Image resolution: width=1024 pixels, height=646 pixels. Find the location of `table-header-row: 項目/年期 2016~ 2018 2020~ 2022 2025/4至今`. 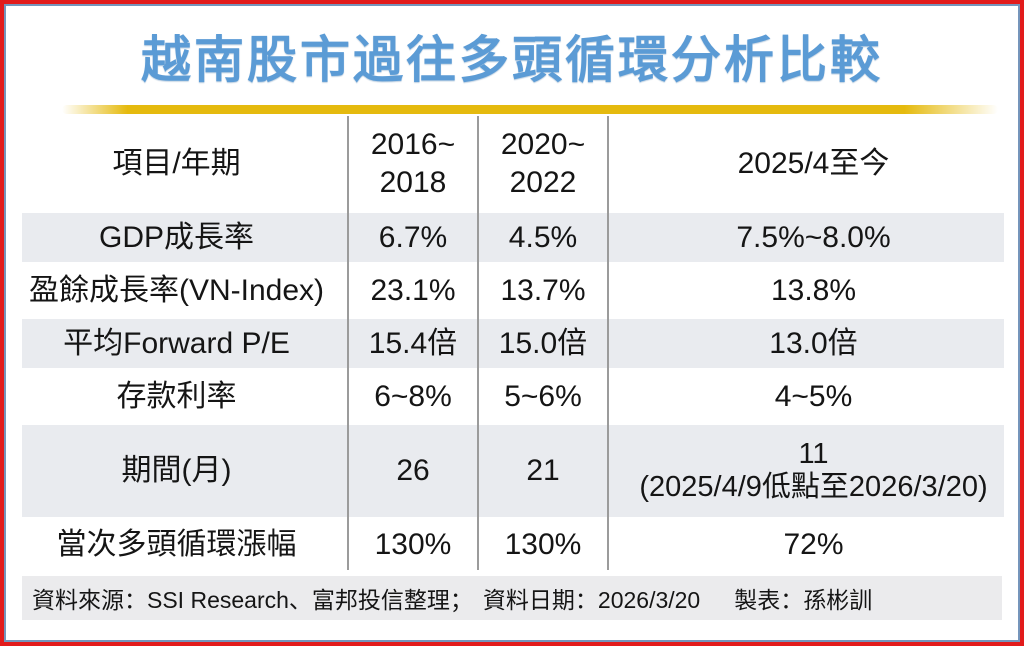

table-header-row: 項目/年期 2016~ 2018 2020~ 2022 2025/4至今 is located at coordinates (512, 163).